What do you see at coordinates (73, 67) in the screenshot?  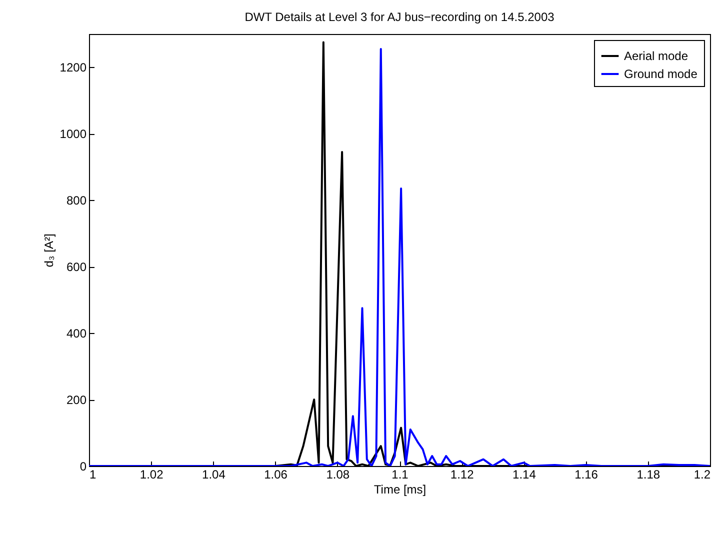 I see `y-tick-label: 1200` at bounding box center [73, 67].